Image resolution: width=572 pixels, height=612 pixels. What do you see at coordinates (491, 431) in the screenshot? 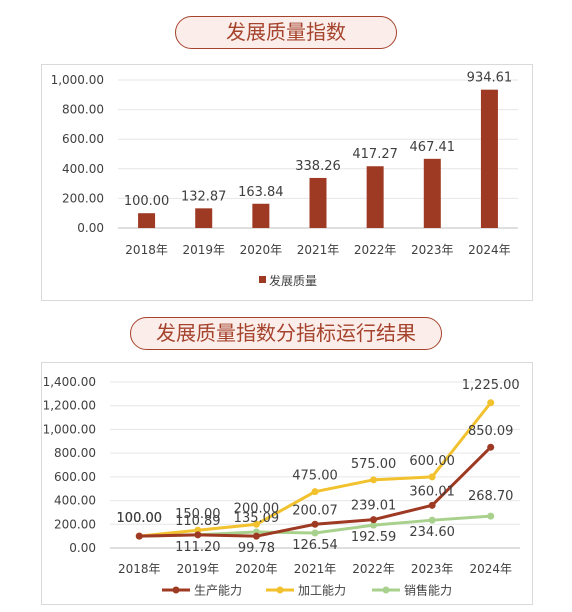
I see `line-data-label: 850.09` at bounding box center [491, 431].